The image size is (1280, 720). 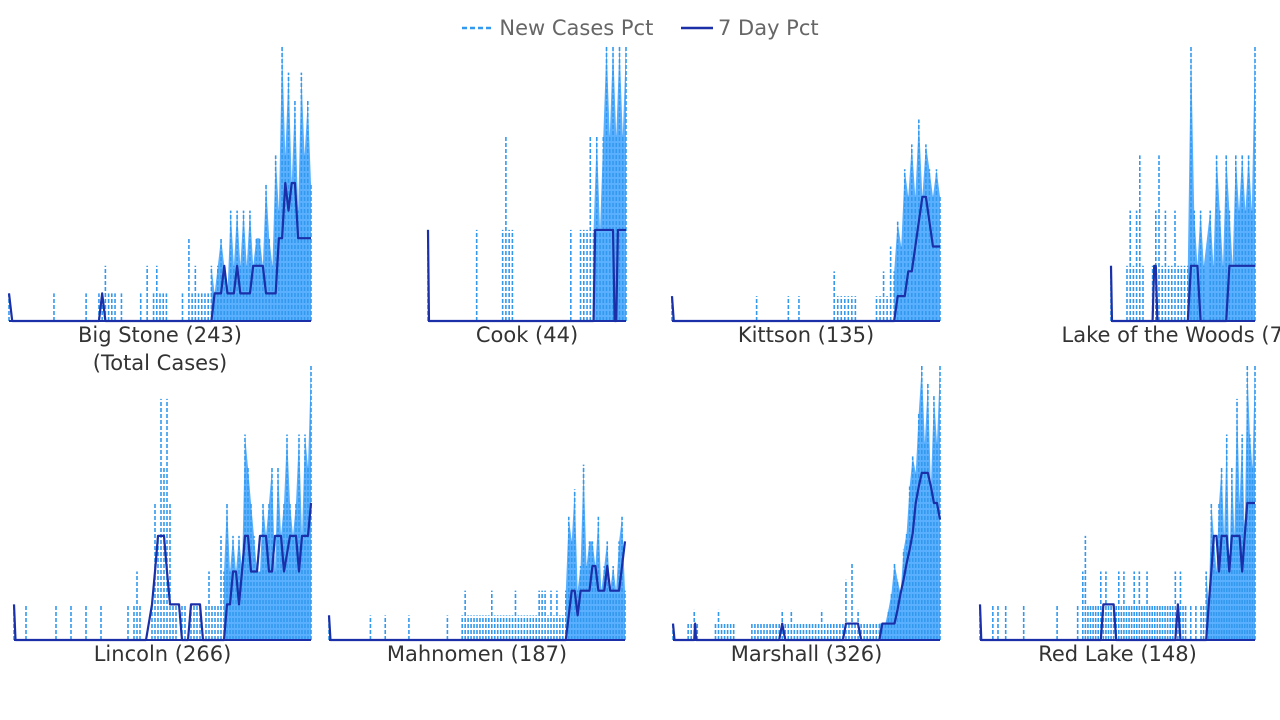 I want to click on panel-title-text: Cook (44), so click(x=527, y=335).